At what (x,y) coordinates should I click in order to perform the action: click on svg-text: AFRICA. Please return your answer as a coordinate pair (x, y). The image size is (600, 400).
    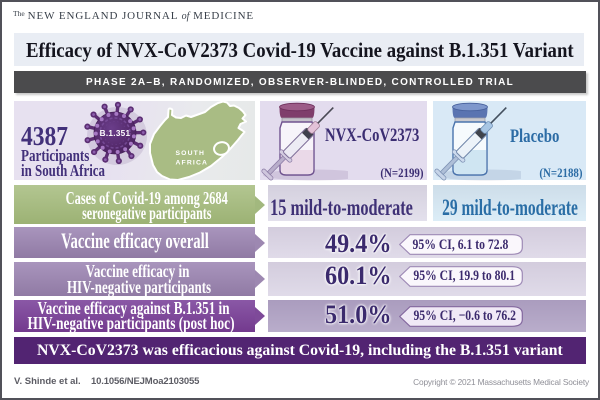
    Looking at the image, I should click on (192, 163).